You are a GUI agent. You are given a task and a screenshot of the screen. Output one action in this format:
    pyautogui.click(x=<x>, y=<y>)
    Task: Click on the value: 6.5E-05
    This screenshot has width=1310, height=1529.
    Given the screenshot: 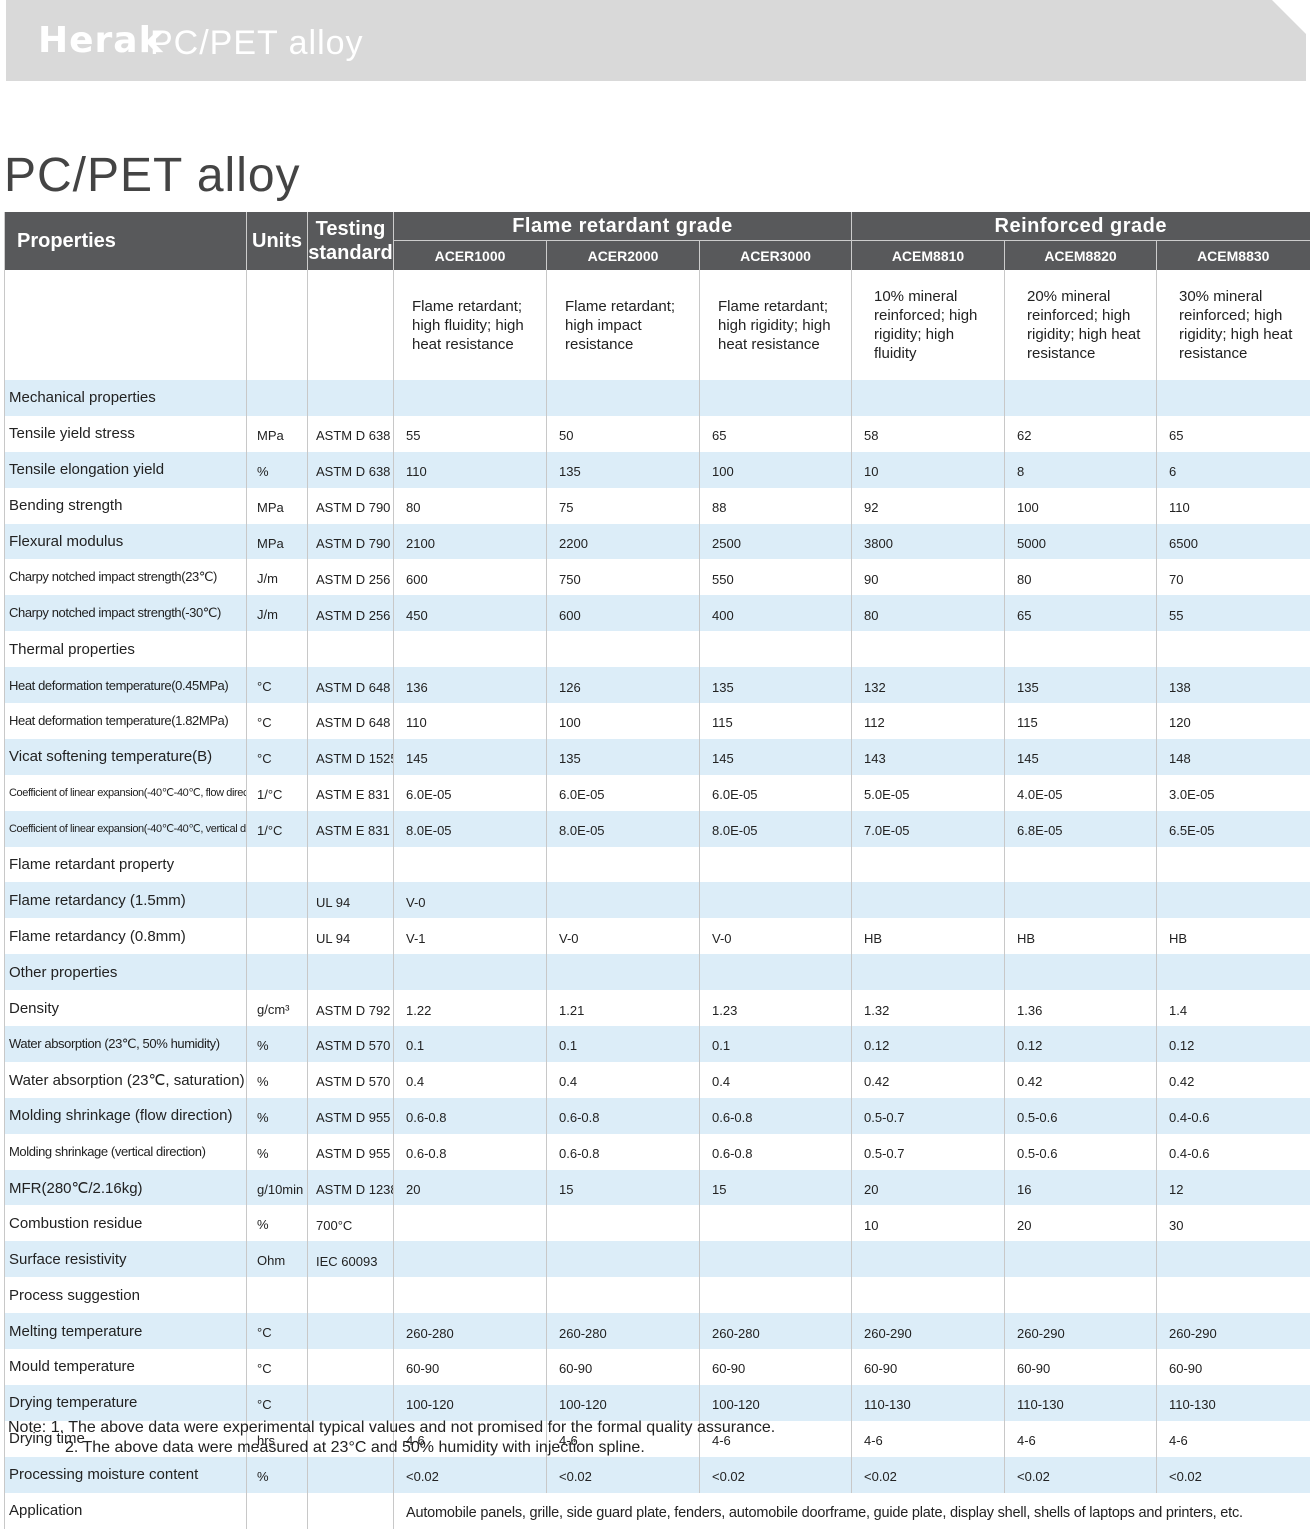 What is the action you would take?
    pyautogui.click(x=1232, y=828)
    